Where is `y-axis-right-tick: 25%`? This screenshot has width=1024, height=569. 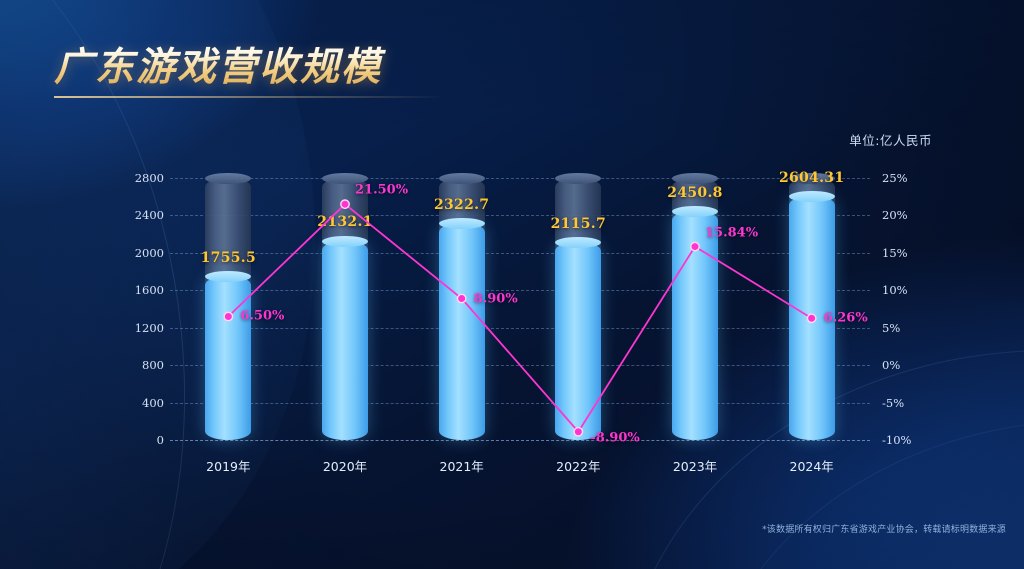
y-axis-right-tick: 25% is located at coordinates (895, 178).